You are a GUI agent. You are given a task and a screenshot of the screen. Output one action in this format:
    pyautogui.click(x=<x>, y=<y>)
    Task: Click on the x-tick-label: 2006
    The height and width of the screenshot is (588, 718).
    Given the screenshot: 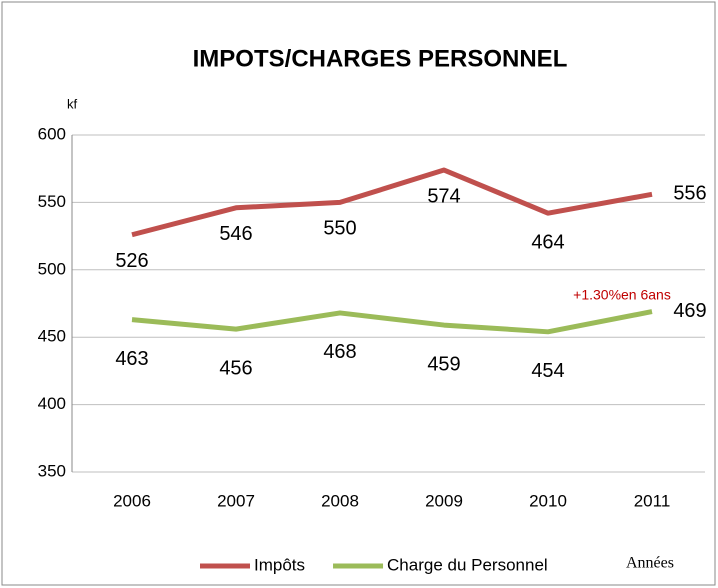 What is the action you would take?
    pyautogui.click(x=132, y=500)
    